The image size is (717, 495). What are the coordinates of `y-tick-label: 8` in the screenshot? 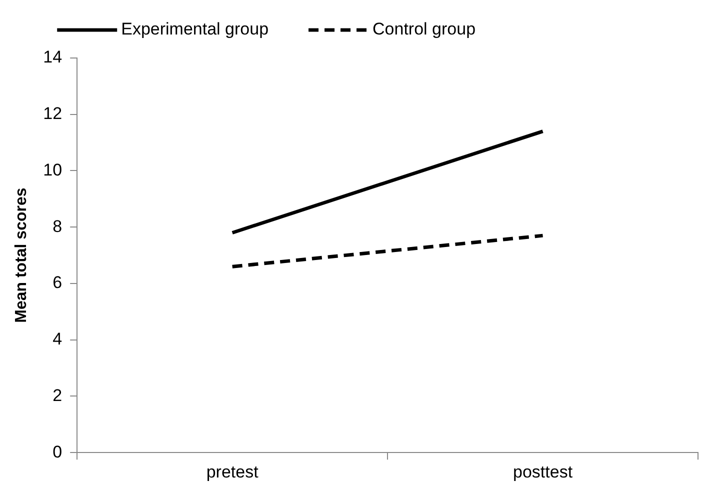 It's located at (57, 226).